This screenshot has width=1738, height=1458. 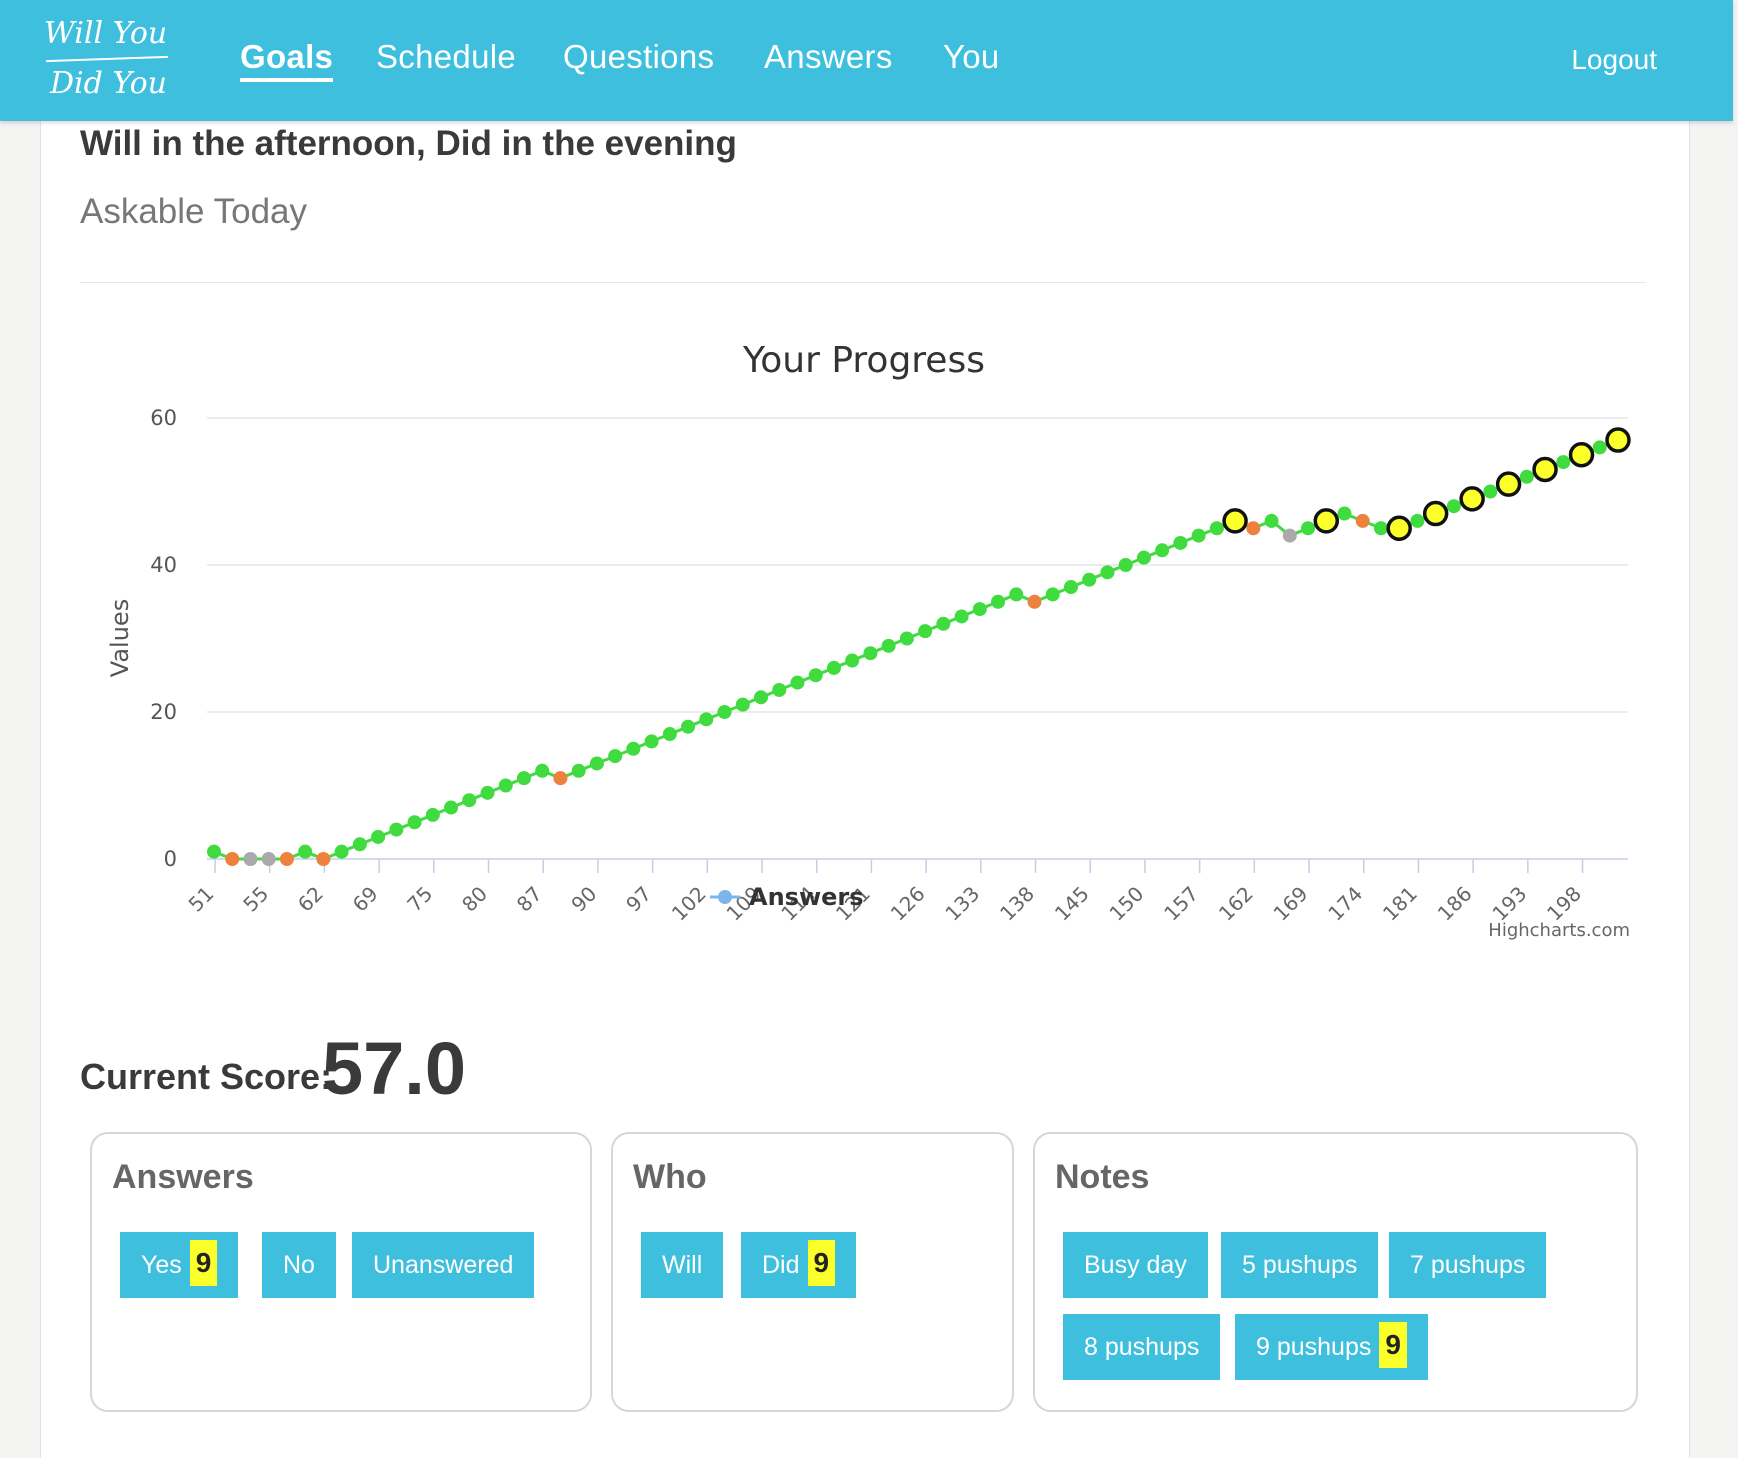 I want to click on notes-panel-title: Notes, so click(x=1102, y=1177).